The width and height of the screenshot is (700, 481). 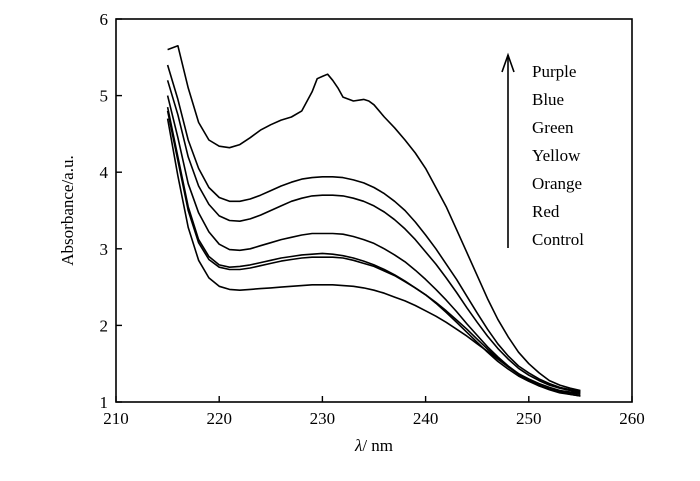 I want to click on y-tick-label-3: 3, so click(x=104, y=249).